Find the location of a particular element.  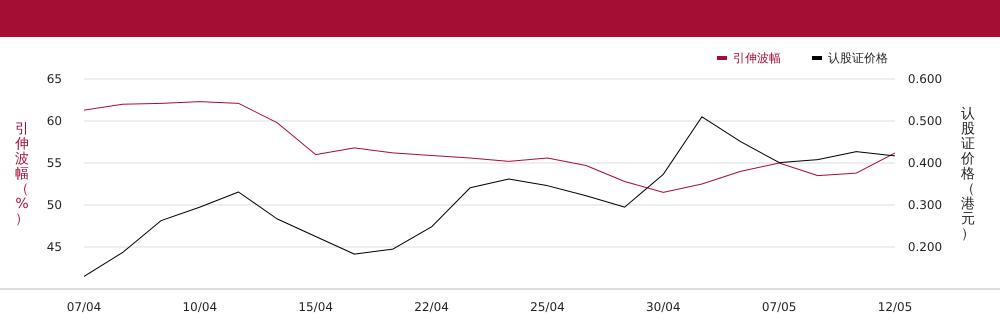

y-tick-label: 60 is located at coordinates (54, 121).